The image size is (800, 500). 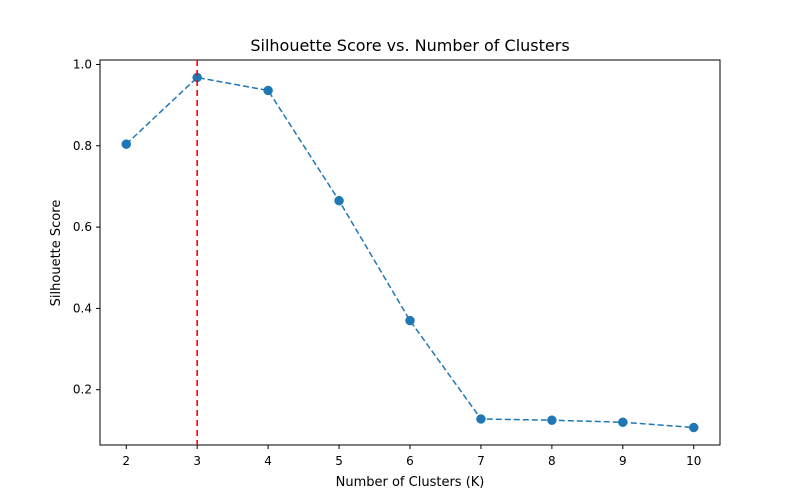 What do you see at coordinates (56, 253) in the screenshot?
I see `y-axis-label: Silhouette Score` at bounding box center [56, 253].